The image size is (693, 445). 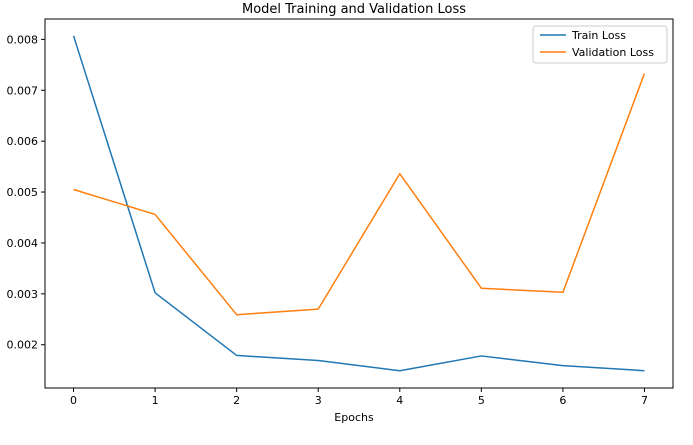 I want to click on x-axis: 0 1 2 3 4 5 6 7, so click(x=359, y=397).